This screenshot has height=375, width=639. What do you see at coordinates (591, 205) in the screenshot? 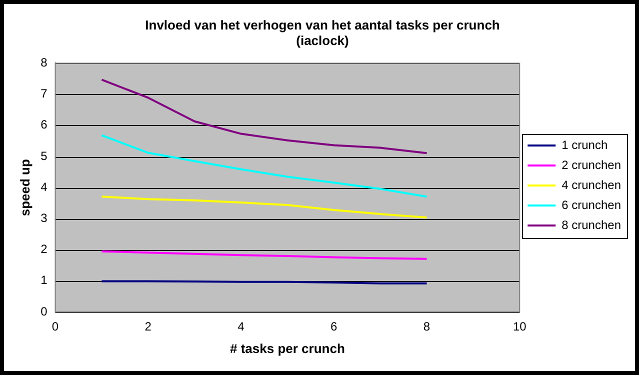
I see `legend-label: 6 crunchen` at bounding box center [591, 205].